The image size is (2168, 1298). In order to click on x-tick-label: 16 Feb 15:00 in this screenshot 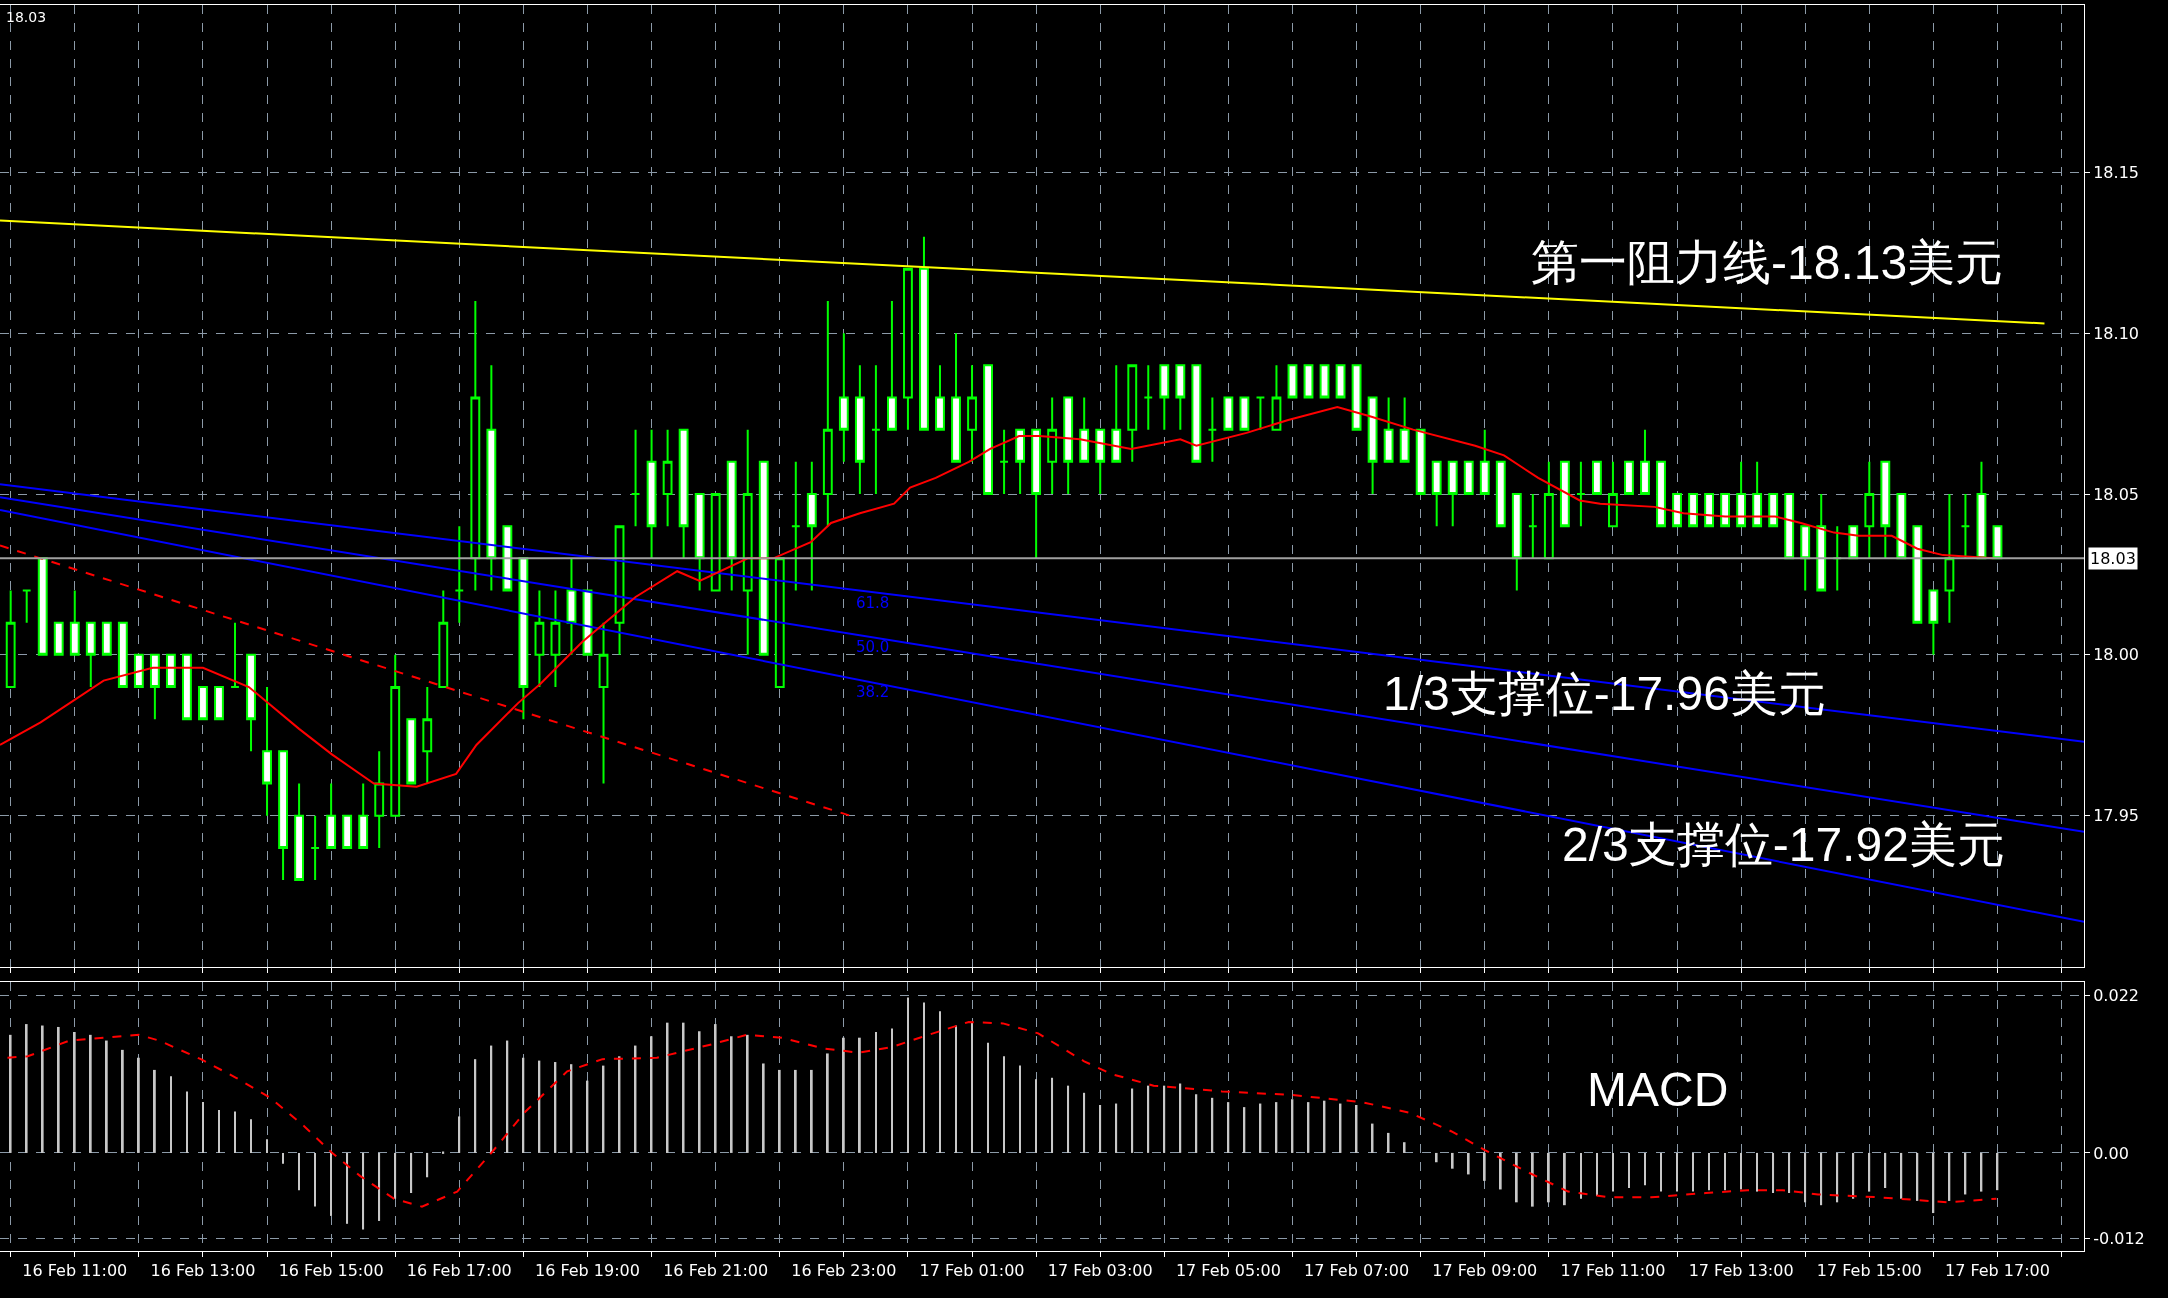, I will do `click(331, 1271)`.